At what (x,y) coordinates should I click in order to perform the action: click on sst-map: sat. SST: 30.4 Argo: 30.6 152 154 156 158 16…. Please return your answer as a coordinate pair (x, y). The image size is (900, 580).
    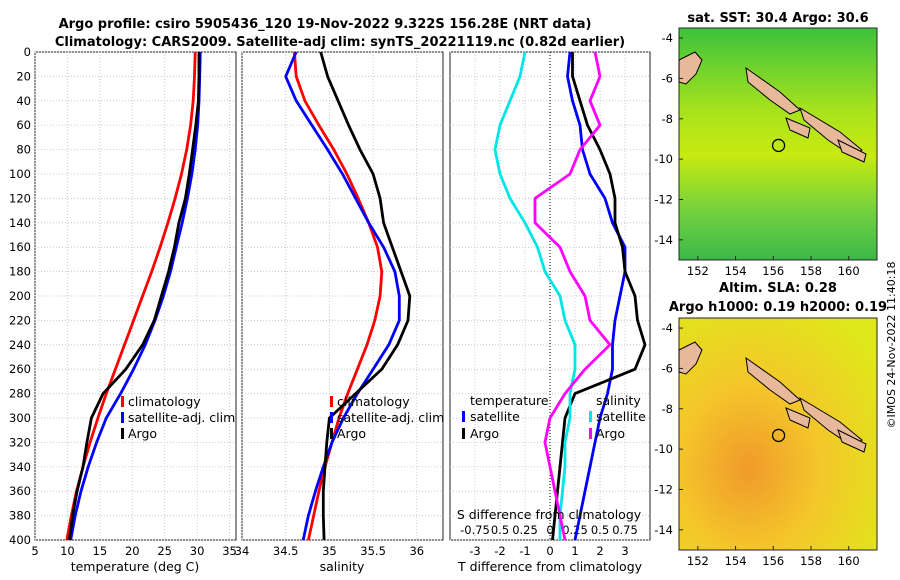
    Looking at the image, I should click on (766, 144).